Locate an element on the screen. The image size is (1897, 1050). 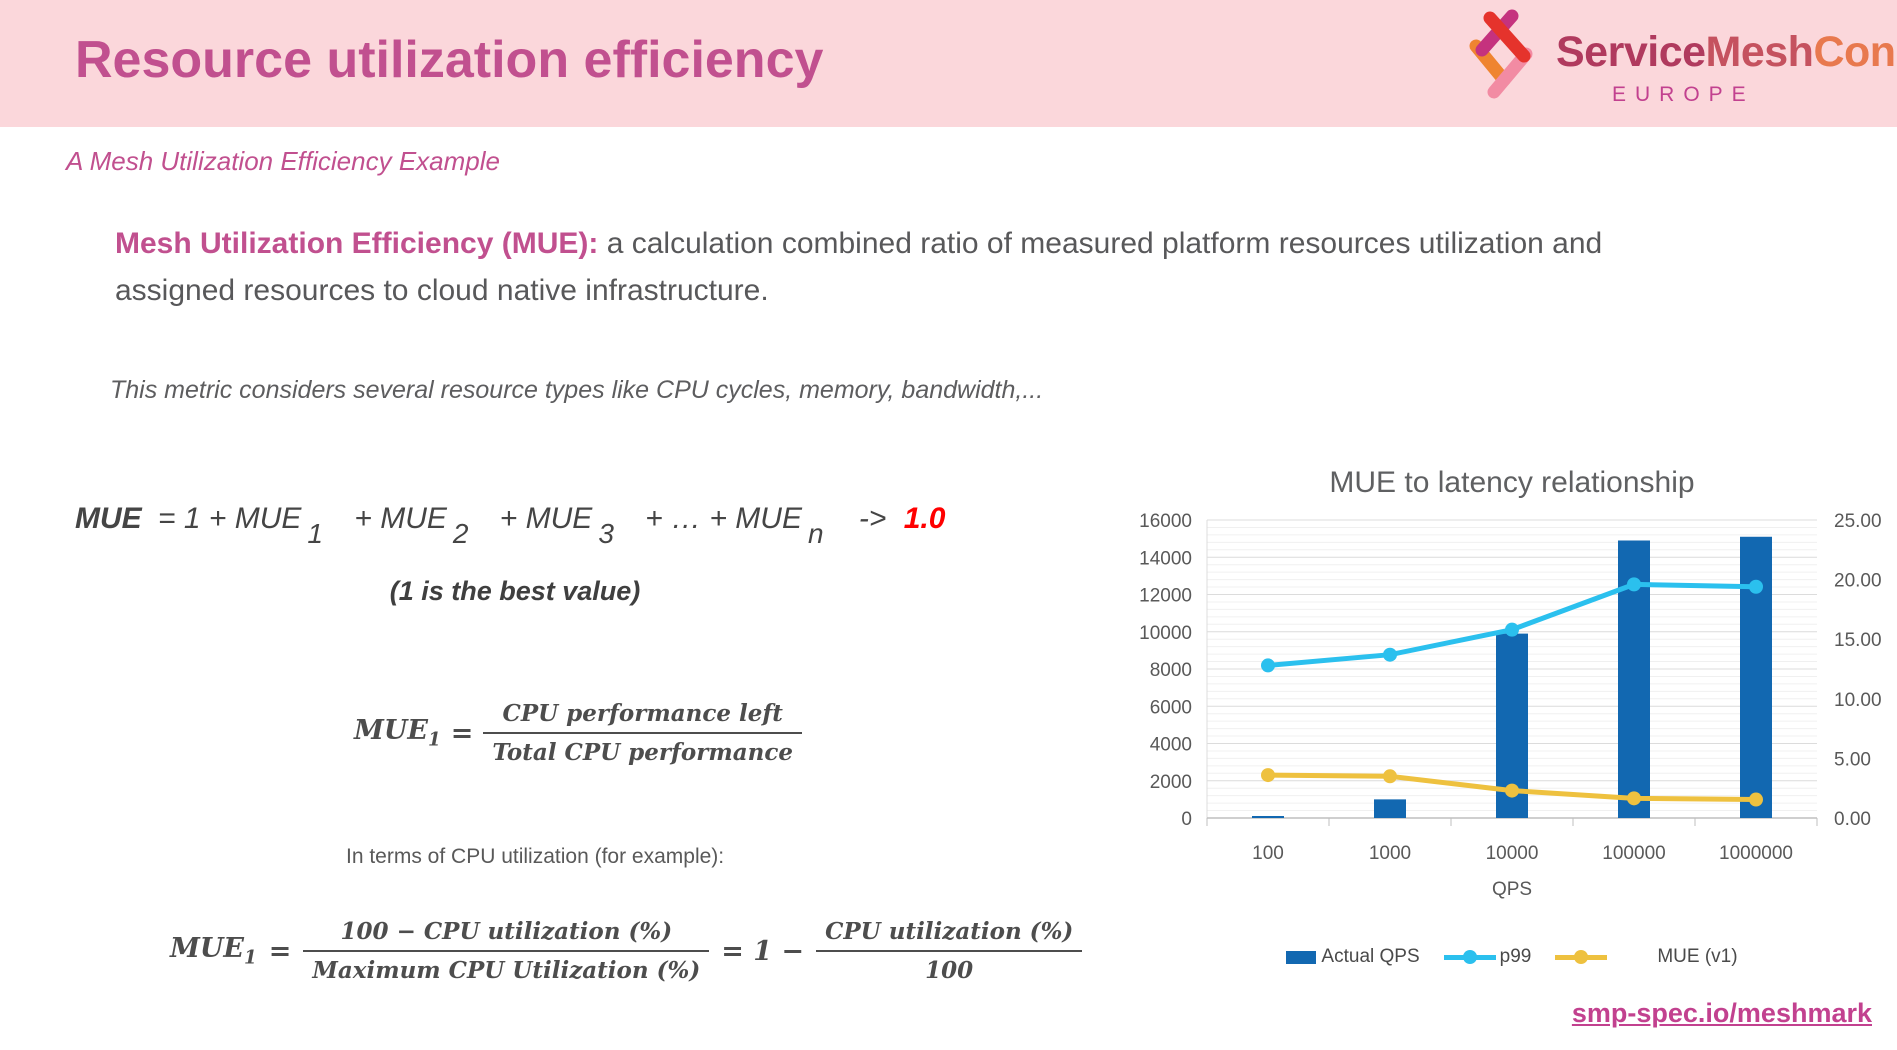
left-axis-tick-label: 10000 is located at coordinates (1165, 633).